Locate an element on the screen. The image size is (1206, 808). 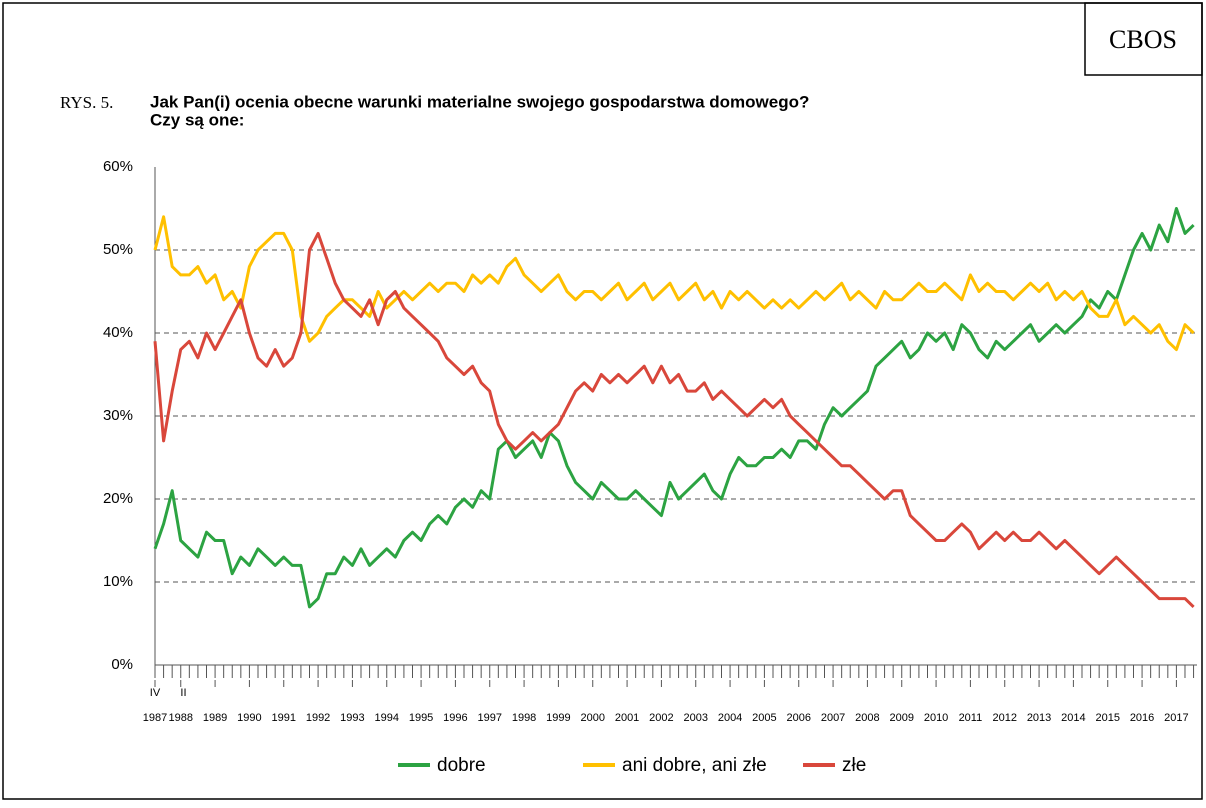
x-tick-label: 2000 is located at coordinates (593, 718).